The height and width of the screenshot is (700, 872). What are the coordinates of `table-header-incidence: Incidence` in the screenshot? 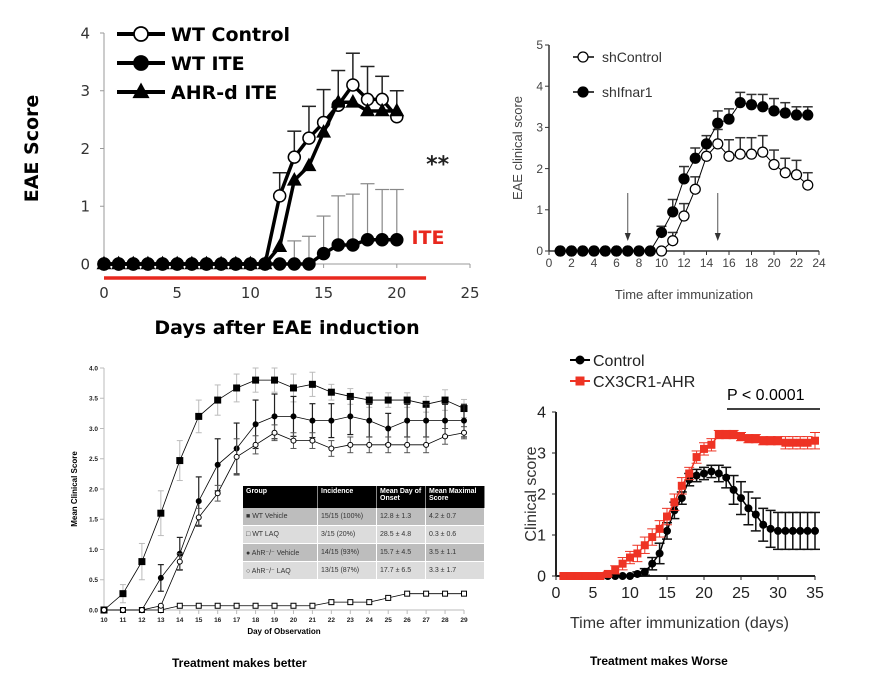 It's located at (347, 497).